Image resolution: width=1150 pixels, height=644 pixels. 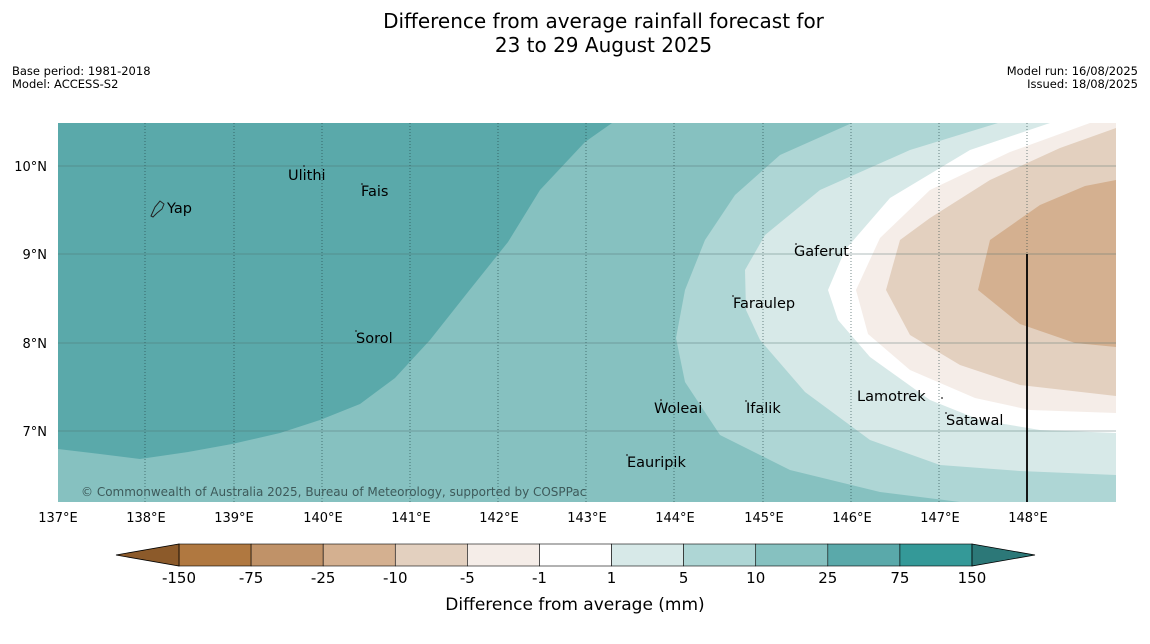 I want to click on colorbar-right-arrow, so click(x=1003, y=555).